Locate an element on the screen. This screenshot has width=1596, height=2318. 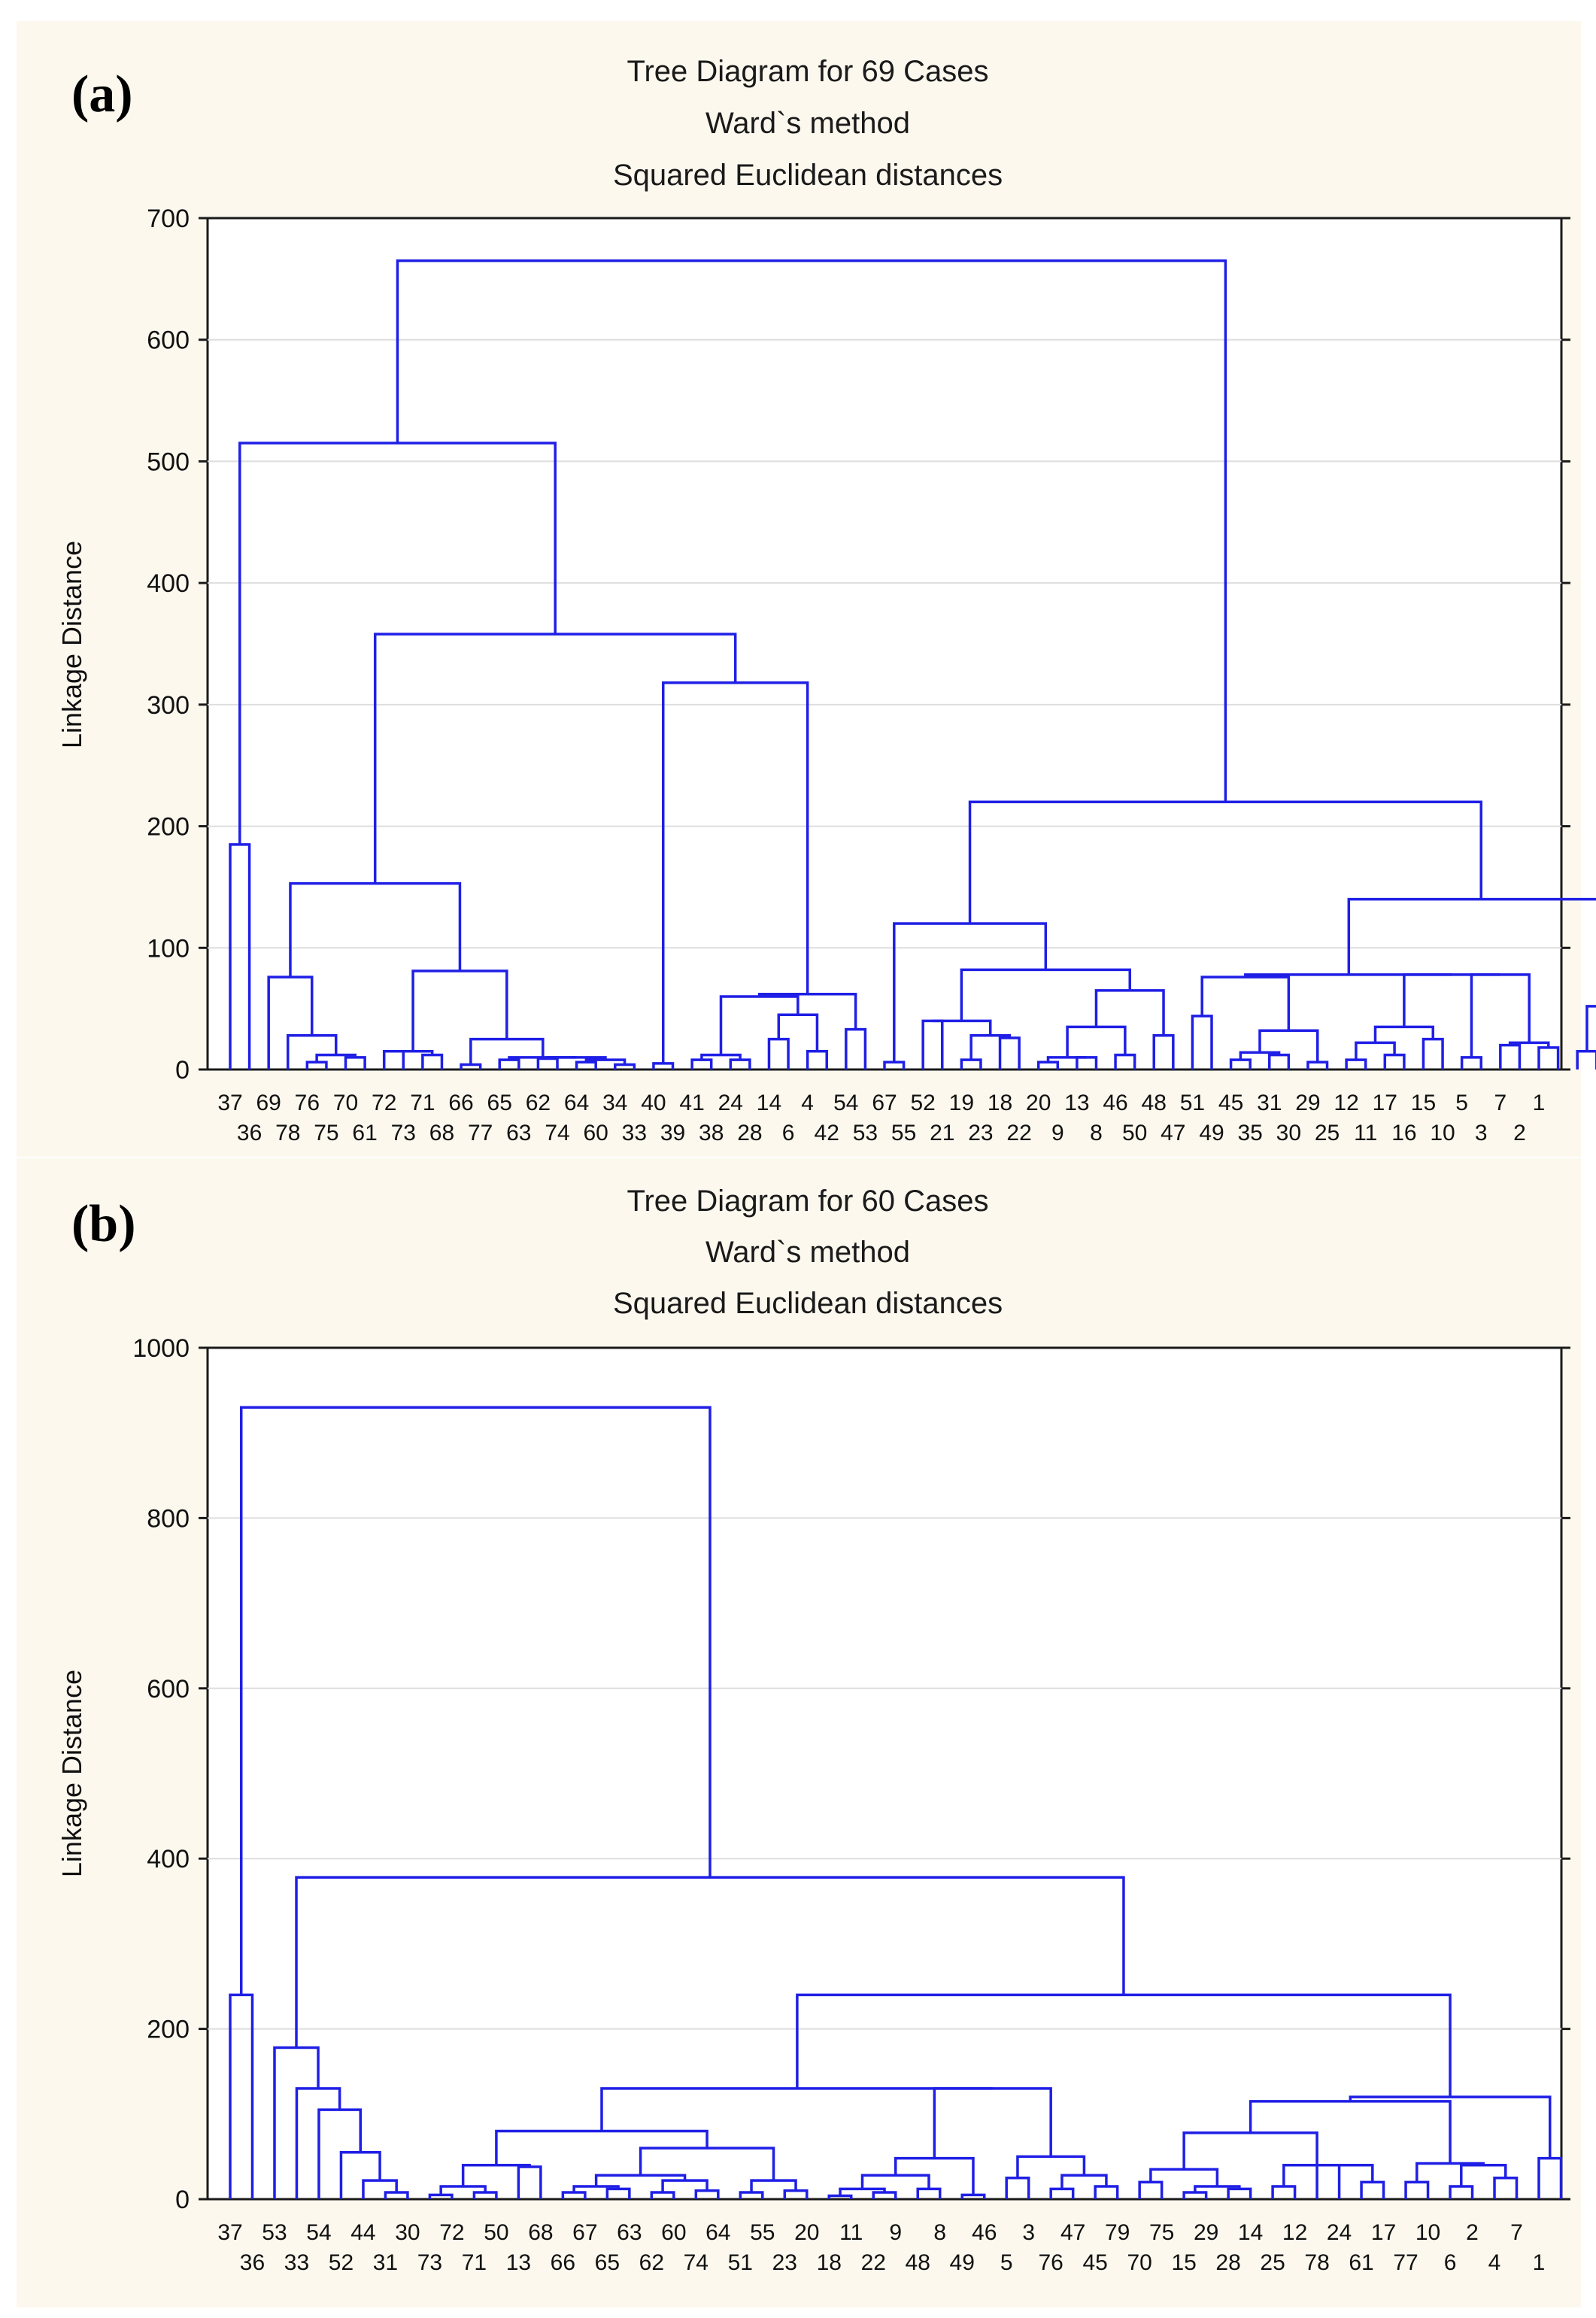
y-tick-label: 300 is located at coordinates (168, 705).